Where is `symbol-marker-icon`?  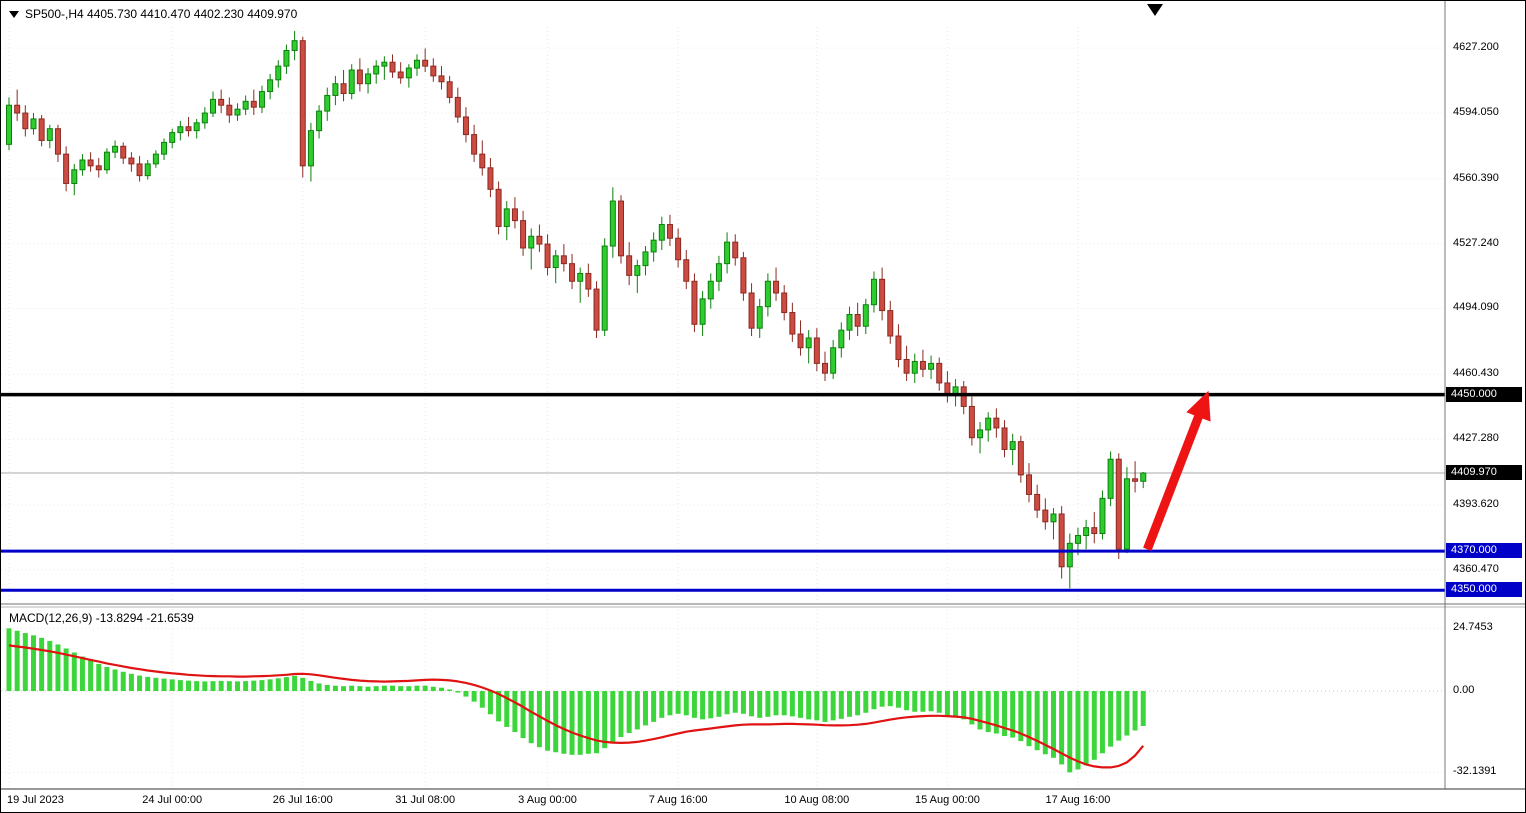
symbol-marker-icon is located at coordinates (14, 14).